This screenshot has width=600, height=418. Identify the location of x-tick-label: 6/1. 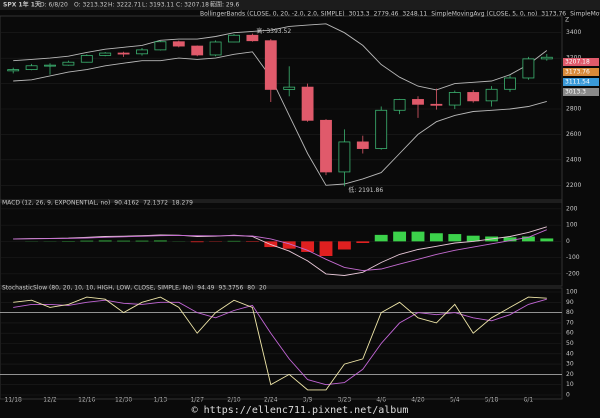
(529, 400).